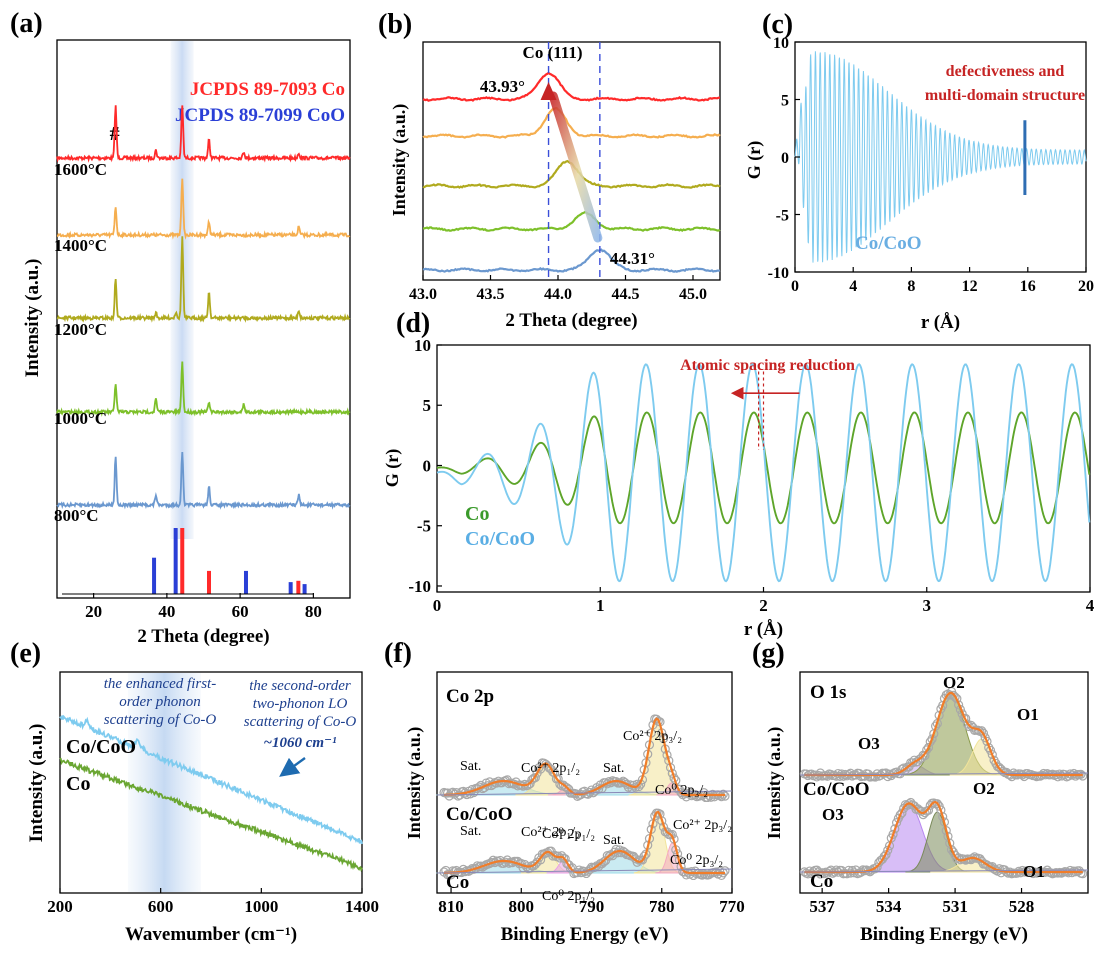 Image resolution: width=1113 pixels, height=962 pixels. What do you see at coordinates (553, 52) in the screenshot?
I see `peak-label: Co (111)` at bounding box center [553, 52].